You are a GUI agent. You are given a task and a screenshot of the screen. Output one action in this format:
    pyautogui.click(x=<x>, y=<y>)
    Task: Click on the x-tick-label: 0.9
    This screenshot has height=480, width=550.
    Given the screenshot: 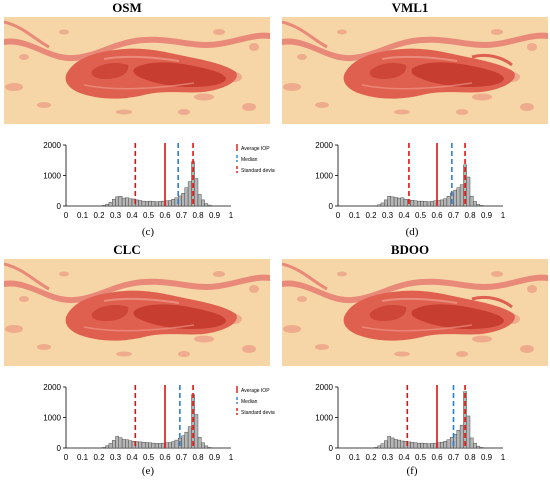 What is the action you would take?
    pyautogui.click(x=215, y=457)
    